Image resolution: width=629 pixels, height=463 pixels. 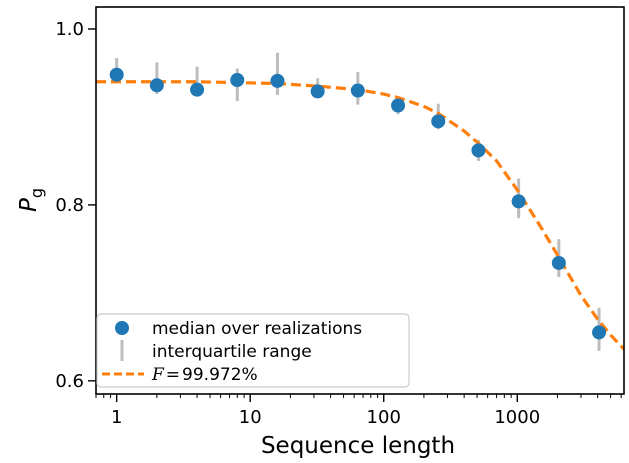 I want to click on y-tick-label: 0.6, so click(x=69, y=381).